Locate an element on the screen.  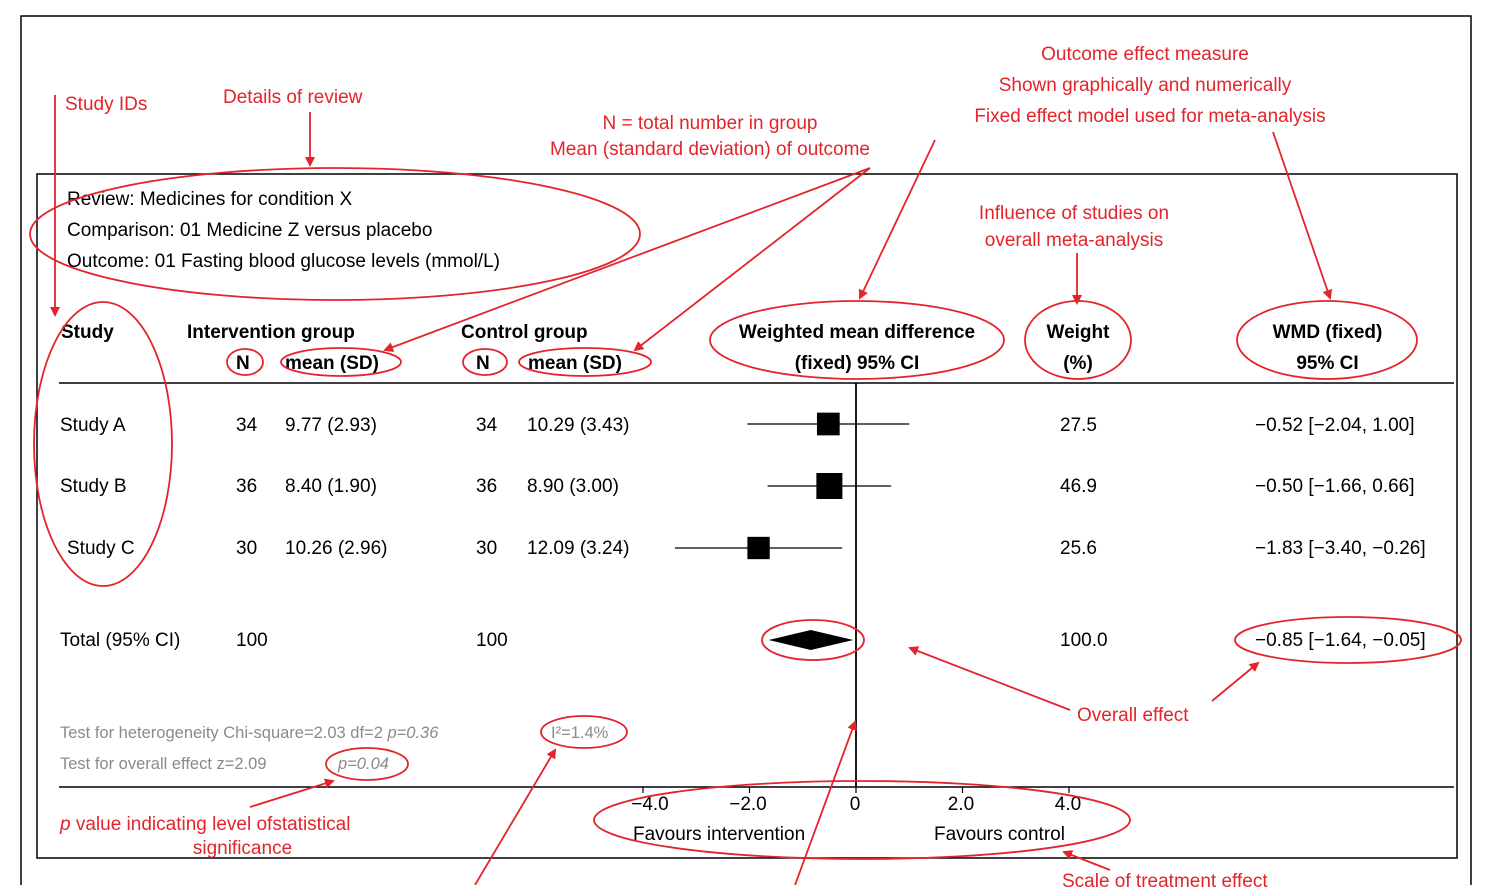
axis-scale-ellipse is located at coordinates (862, 820).